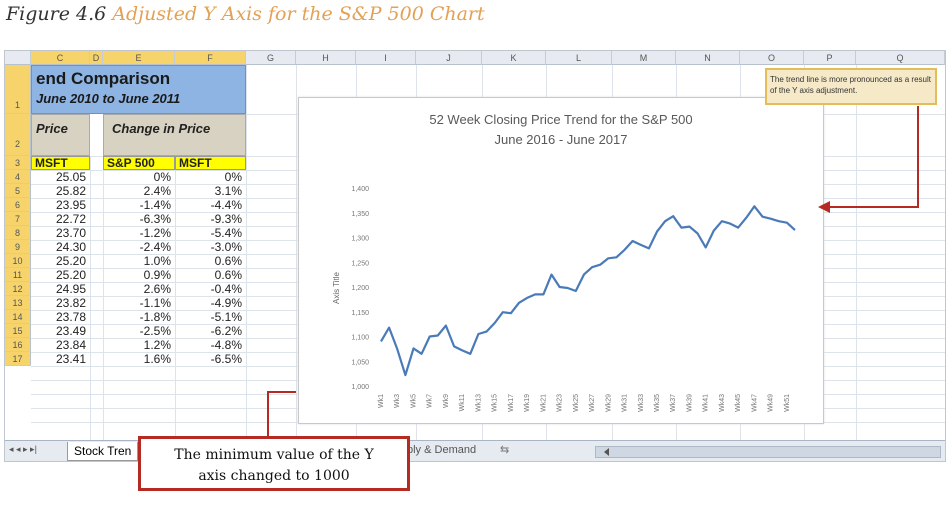 The height and width of the screenshot is (514, 952). What do you see at coordinates (70, 303) in the screenshot?
I see `price-cell: 23.82` at bounding box center [70, 303].